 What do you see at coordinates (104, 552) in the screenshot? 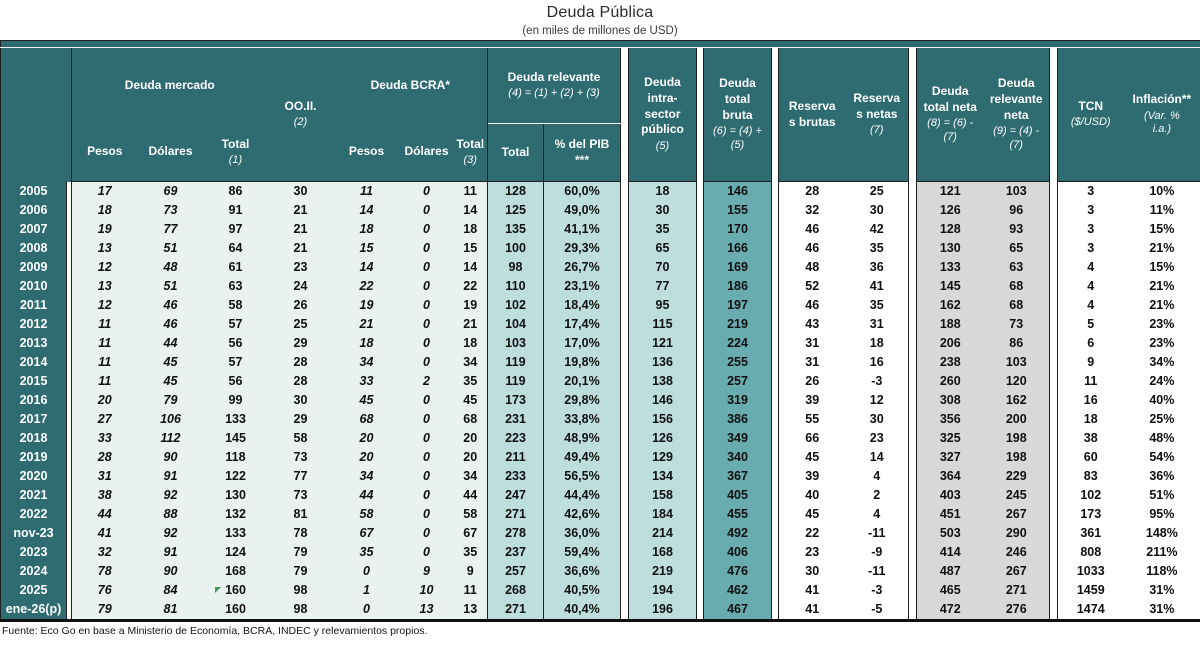
I see `cell-pesos-mercado: 32` at bounding box center [104, 552].